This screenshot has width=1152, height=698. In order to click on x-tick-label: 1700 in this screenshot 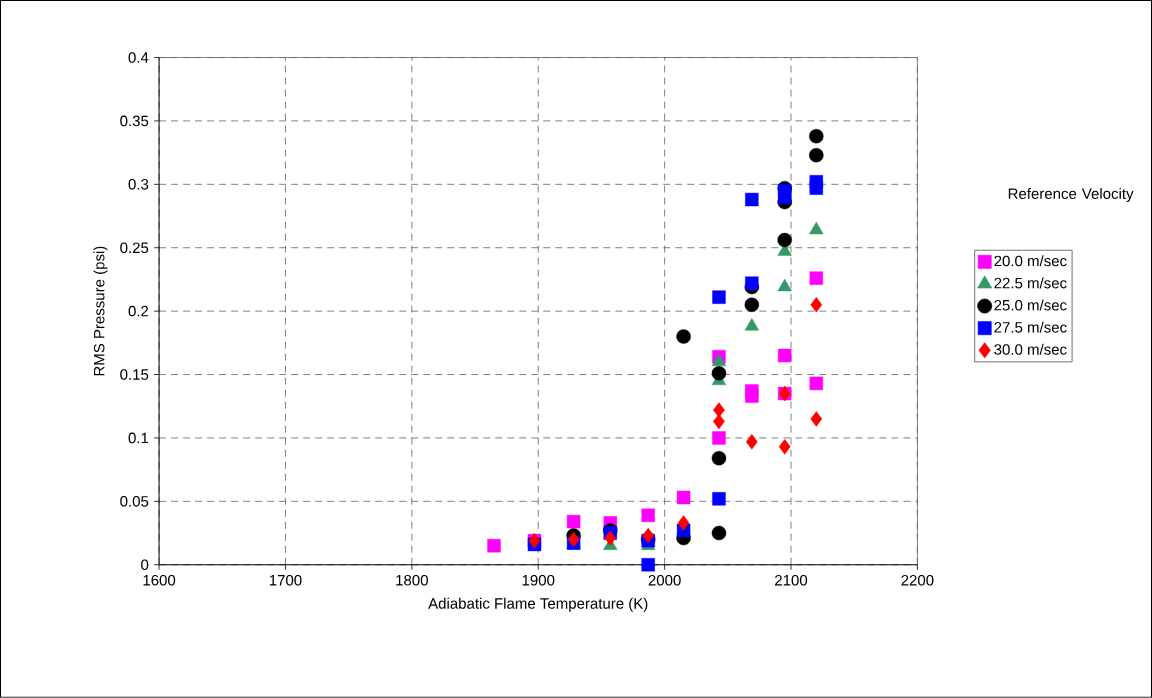, I will do `click(285, 580)`.